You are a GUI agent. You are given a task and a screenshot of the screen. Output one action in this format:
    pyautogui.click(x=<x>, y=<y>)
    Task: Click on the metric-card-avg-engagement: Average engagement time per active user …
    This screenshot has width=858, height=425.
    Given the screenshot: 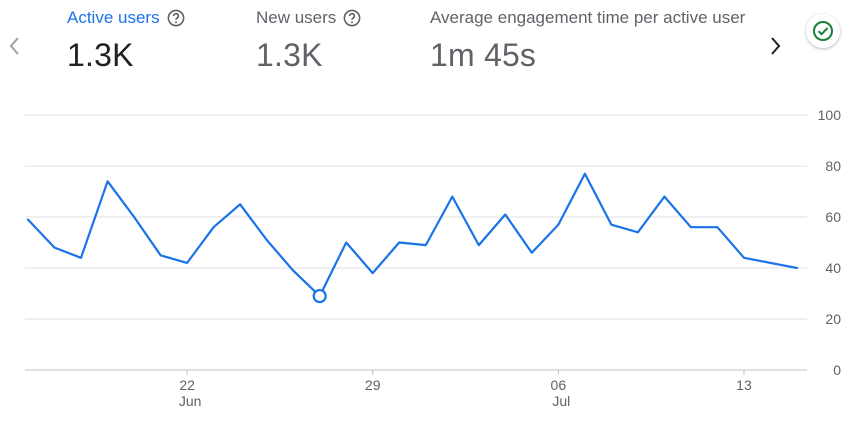 What is the action you would take?
    pyautogui.click(x=591, y=41)
    